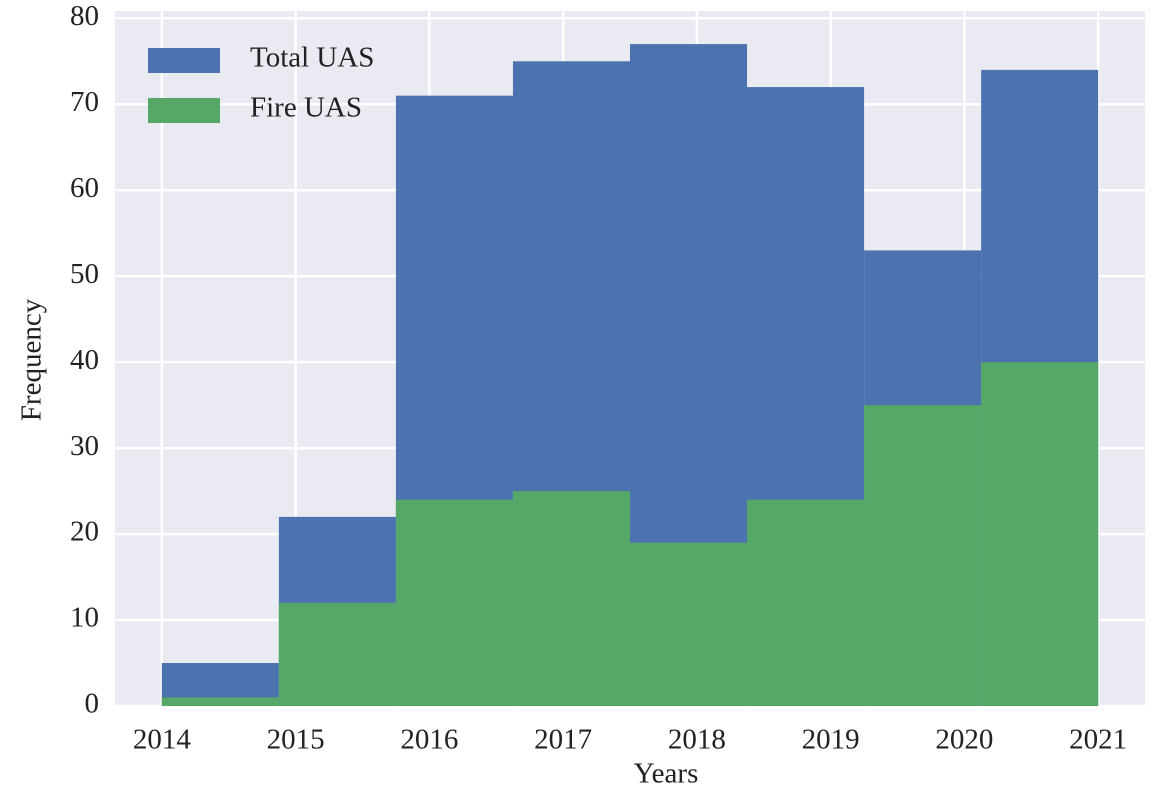 The height and width of the screenshot is (793, 1158). Describe the element at coordinates (964, 740) in the screenshot. I see `x-tick-label: 2020` at that location.